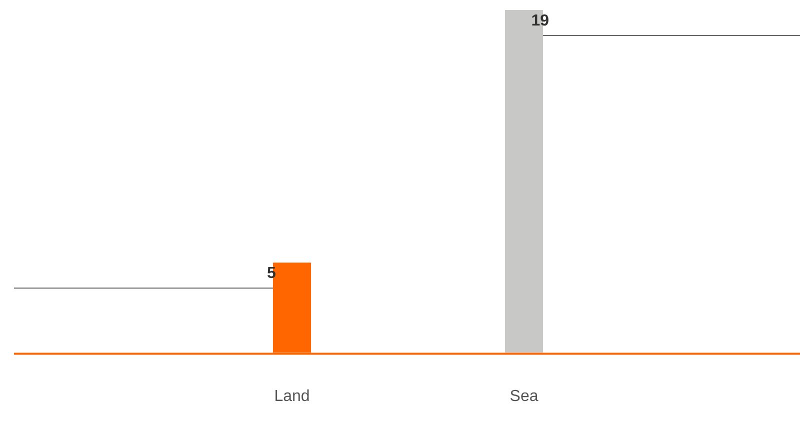 This screenshot has height=446, width=800. Describe the element at coordinates (524, 396) in the screenshot. I see `x-tick-label: Sea` at that location.